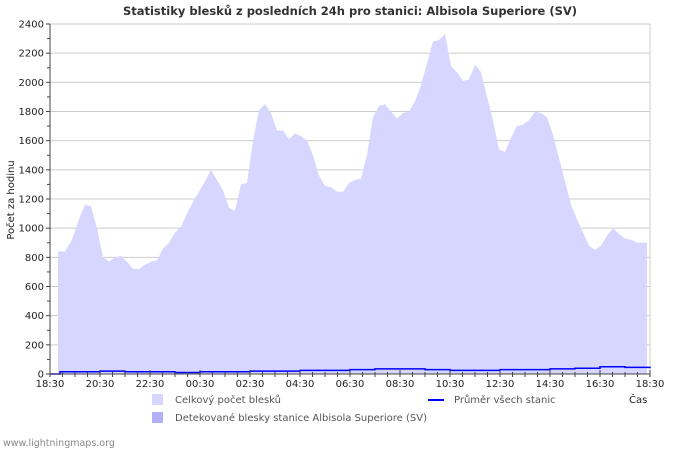 The height and width of the screenshot is (450, 700). What do you see at coordinates (500, 384) in the screenshot?
I see `x-tick-label: 12:30` at bounding box center [500, 384].